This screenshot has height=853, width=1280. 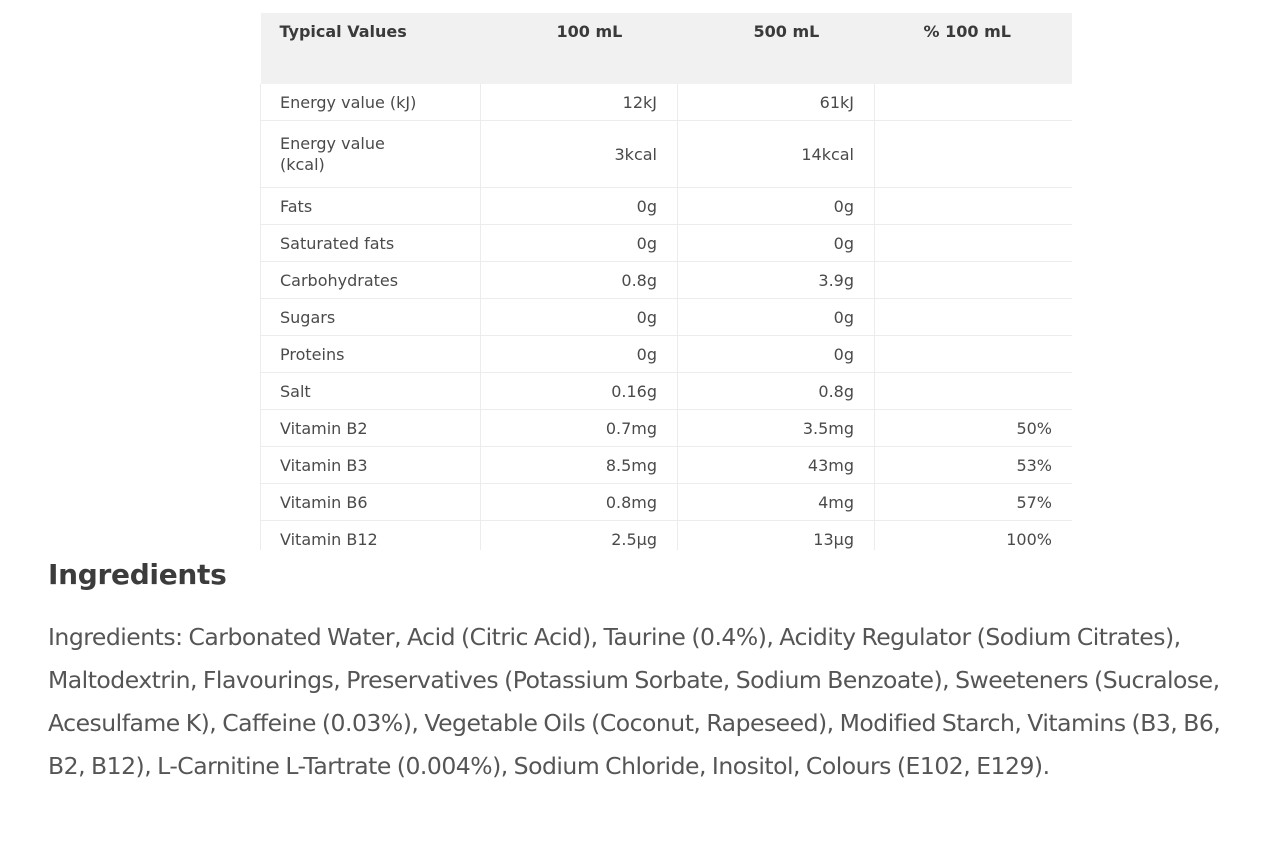 I want to click on header-100ml: 100 mL, so click(x=579, y=48).